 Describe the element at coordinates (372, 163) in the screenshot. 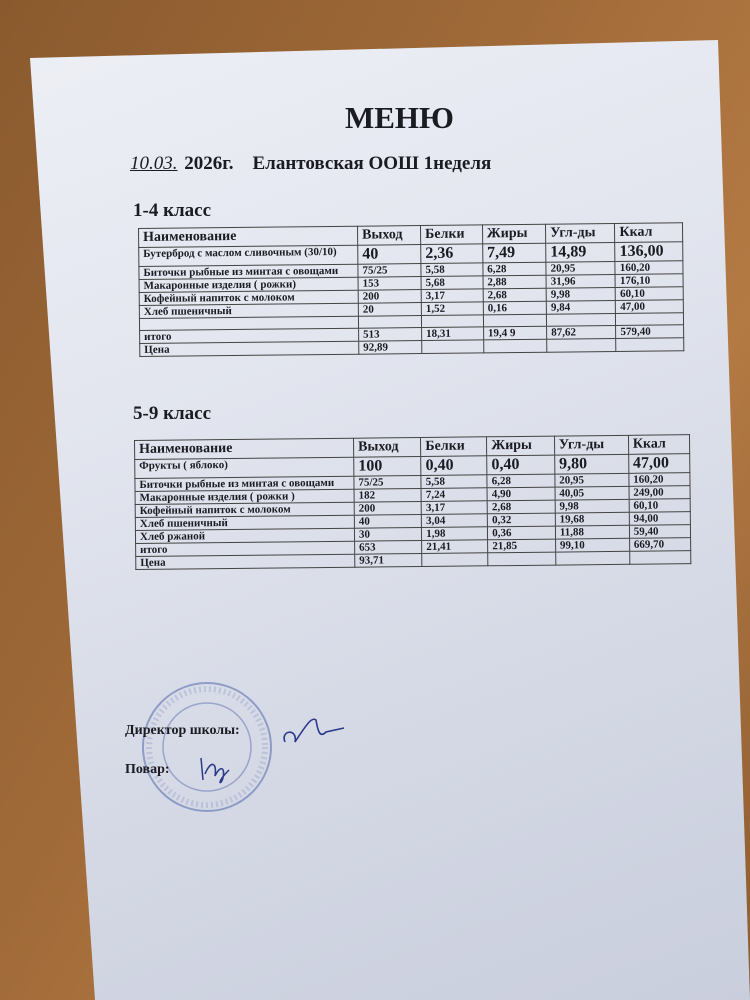

I see `school-name: Елантовская ООШ 1неделя` at that location.